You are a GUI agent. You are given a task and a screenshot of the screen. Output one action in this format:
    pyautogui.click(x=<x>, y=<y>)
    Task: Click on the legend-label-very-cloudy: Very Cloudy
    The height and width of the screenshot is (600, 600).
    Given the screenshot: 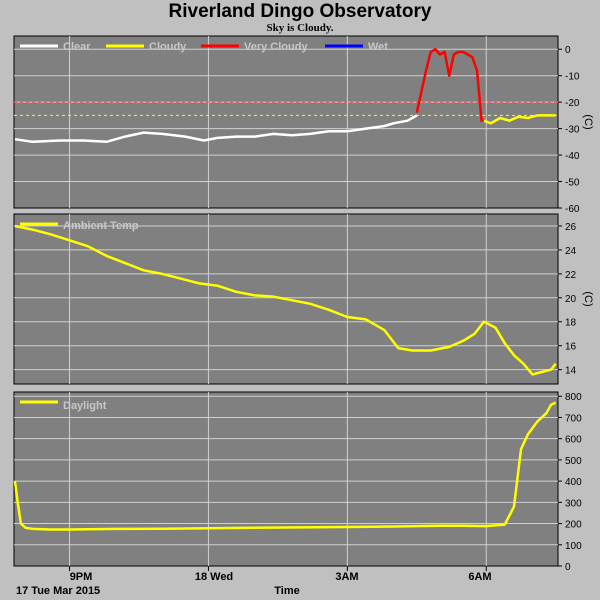 What is the action you would take?
    pyautogui.click(x=276, y=47)
    